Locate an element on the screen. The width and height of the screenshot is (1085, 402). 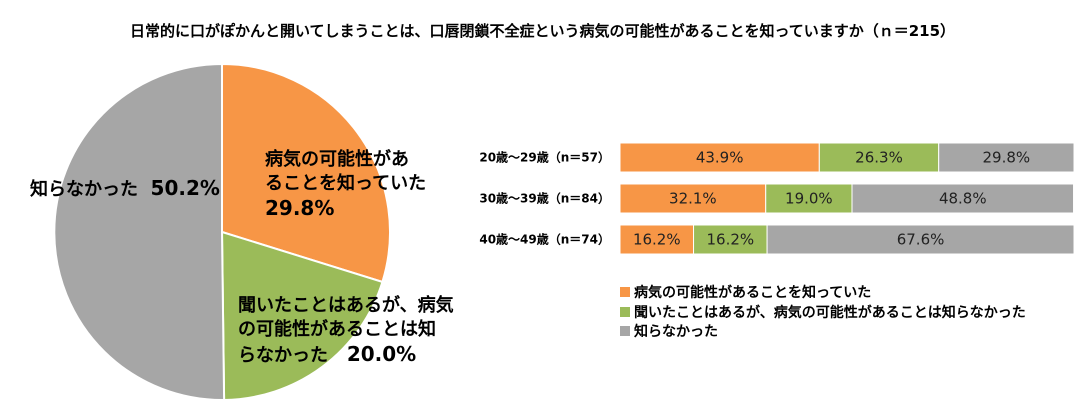
bar-value-label: 29.8% is located at coordinates (1007, 158).